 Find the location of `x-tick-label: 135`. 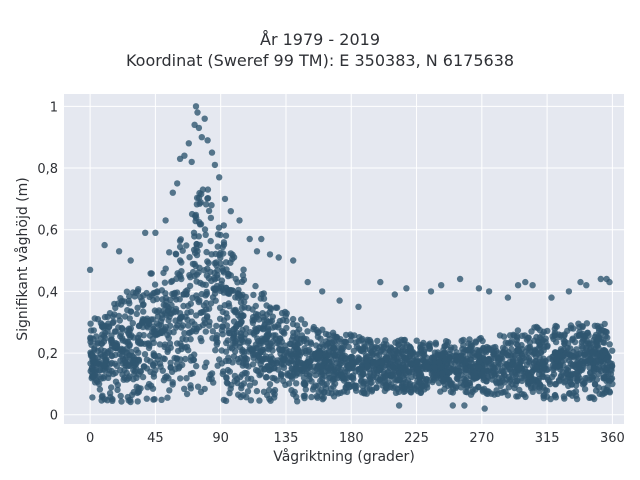

x-tick-label: 135 is located at coordinates (286, 438).